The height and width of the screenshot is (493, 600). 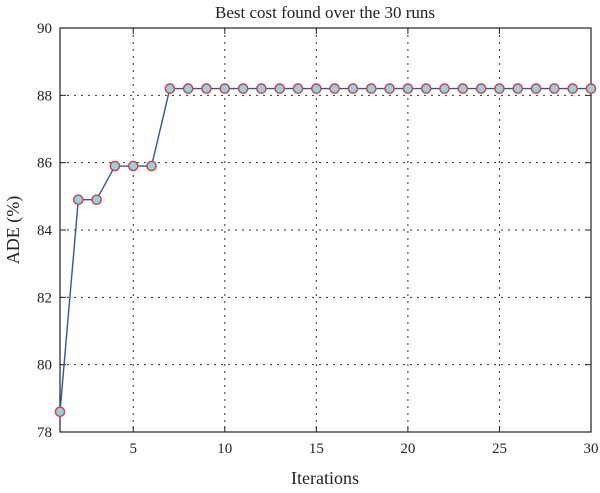 What do you see at coordinates (44, 433) in the screenshot?
I see `y-tick-label: 78` at bounding box center [44, 433].